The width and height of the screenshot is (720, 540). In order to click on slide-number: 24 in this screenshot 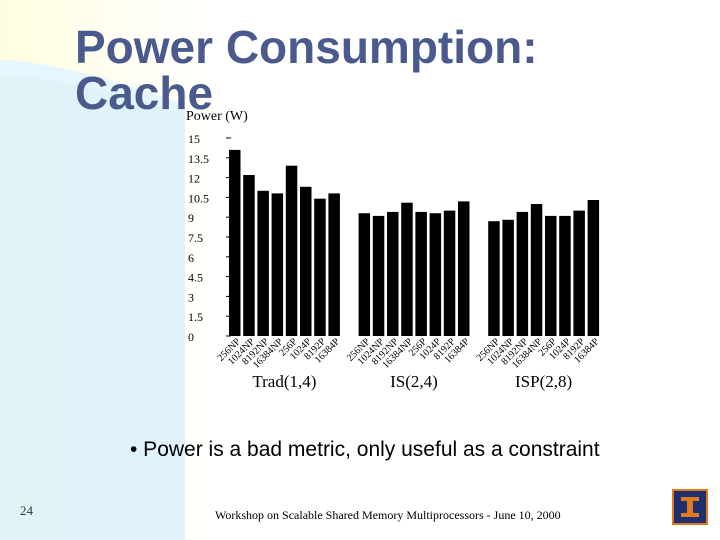, I will do `click(26, 510)`.